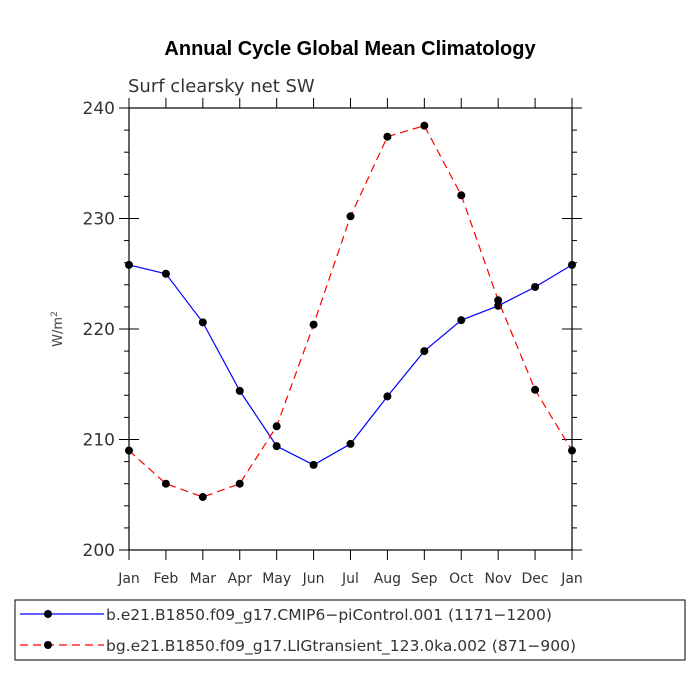 This screenshot has width=700, height=700. Describe the element at coordinates (99, 441) in the screenshot. I see `y-tick-label: 210` at that location.